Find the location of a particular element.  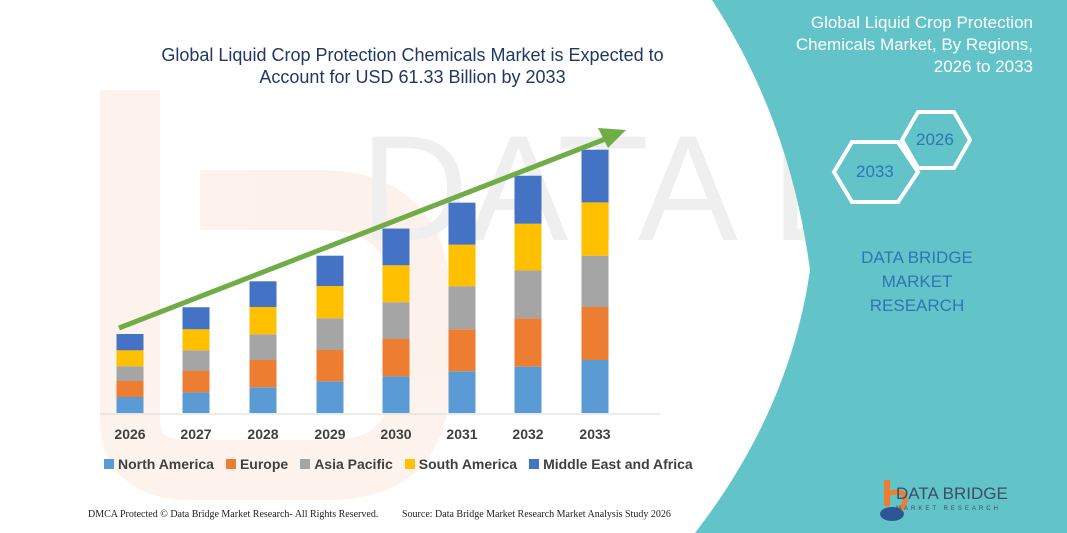

bar-2028-europe is located at coordinates (263, 373).